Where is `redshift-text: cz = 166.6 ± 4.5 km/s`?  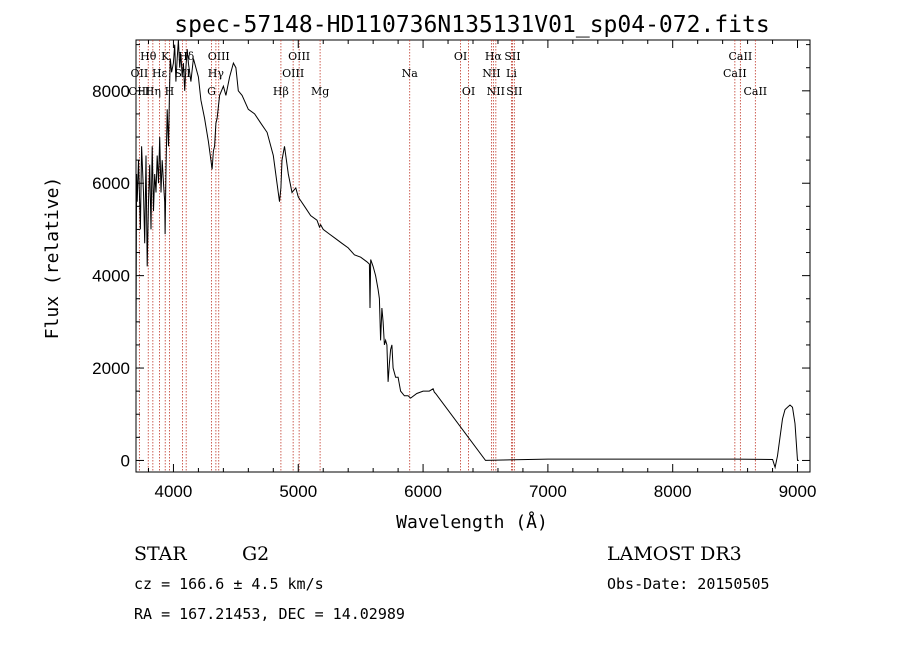
redshift-text: cz = 166.6 ± 4.5 km/s is located at coordinates (229, 584).